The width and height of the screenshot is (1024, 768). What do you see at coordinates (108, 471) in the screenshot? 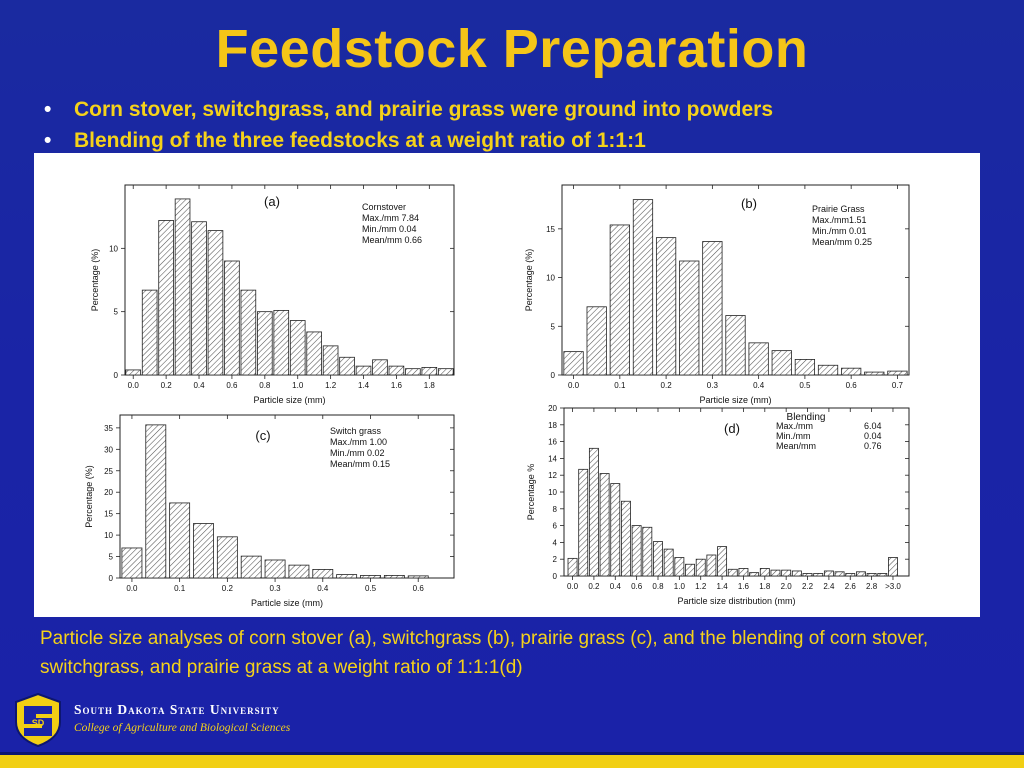
I see `y-tick-label: 25` at bounding box center [108, 471].